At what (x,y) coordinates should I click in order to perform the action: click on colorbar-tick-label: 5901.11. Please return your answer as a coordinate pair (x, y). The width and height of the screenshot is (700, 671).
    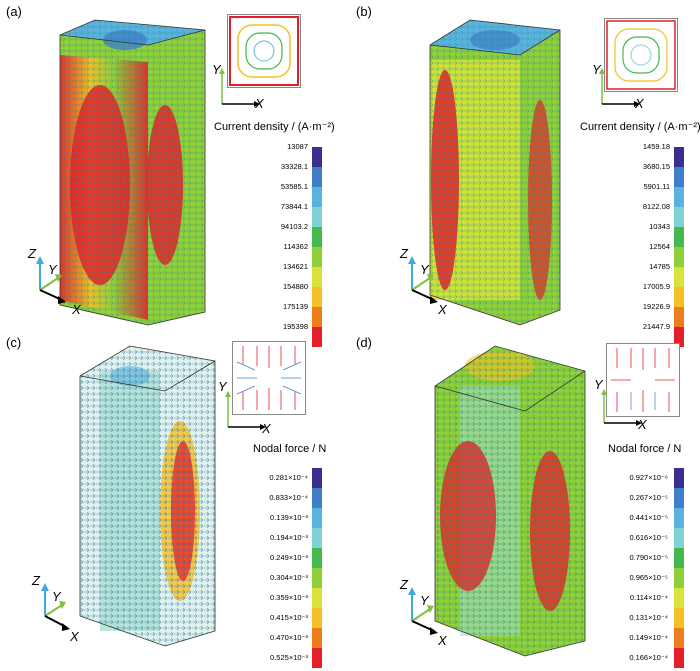
    Looking at the image, I should click on (656, 186).